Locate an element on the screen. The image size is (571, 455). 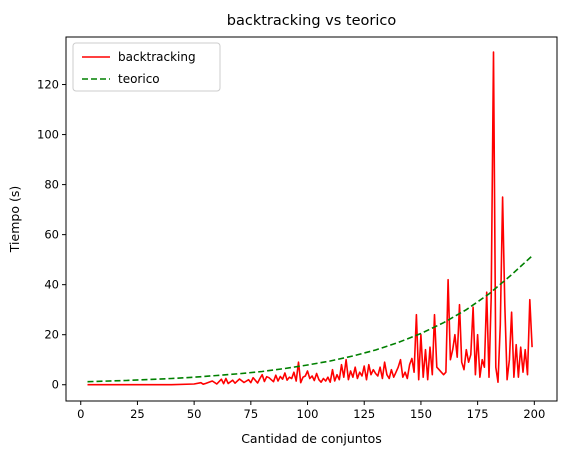
x-tick-label: 150 is located at coordinates (421, 414).